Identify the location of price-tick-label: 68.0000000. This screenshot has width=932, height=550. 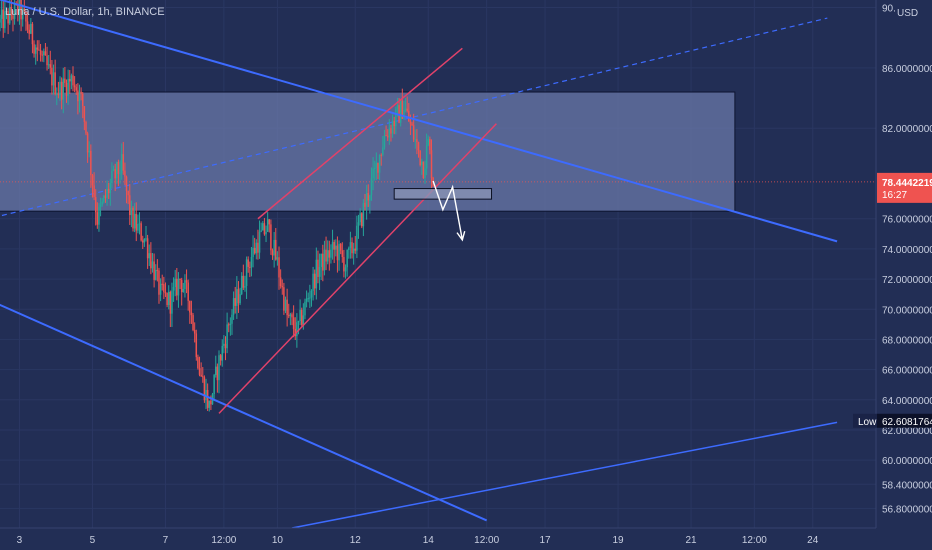
(907, 340).